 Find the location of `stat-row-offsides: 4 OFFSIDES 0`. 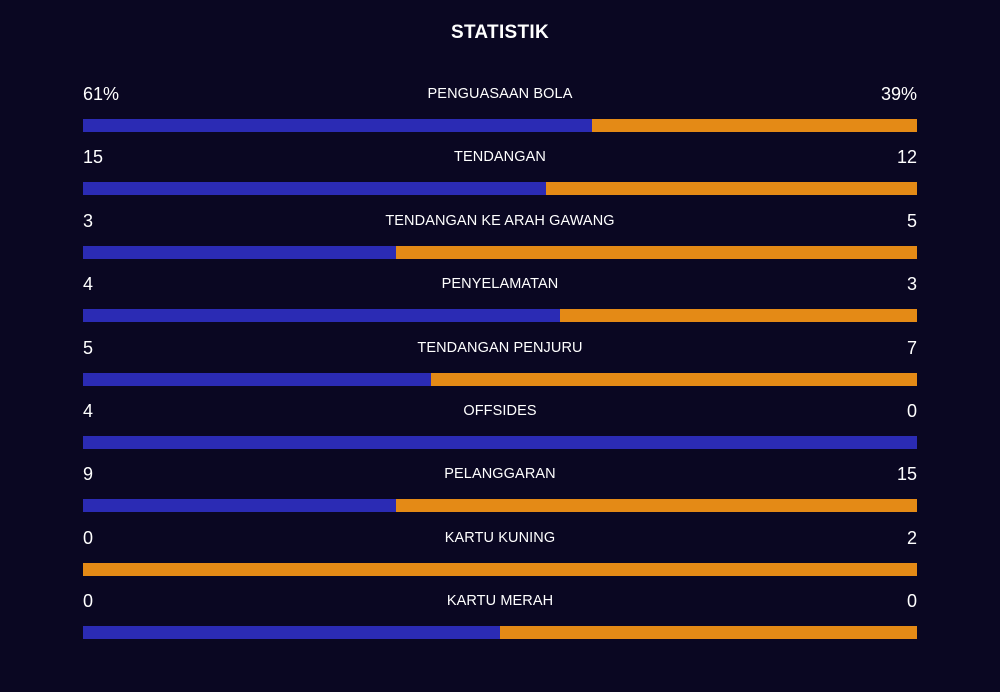

stat-row-offsides: 4 OFFSIDES 0 is located at coordinates (500, 428).